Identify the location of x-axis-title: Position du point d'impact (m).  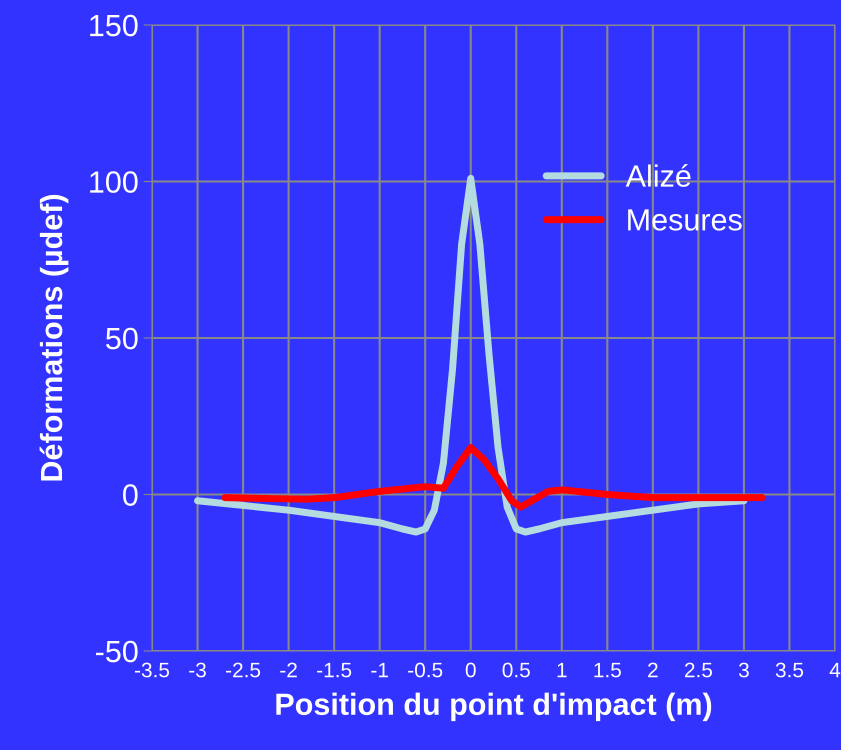
(494, 707).